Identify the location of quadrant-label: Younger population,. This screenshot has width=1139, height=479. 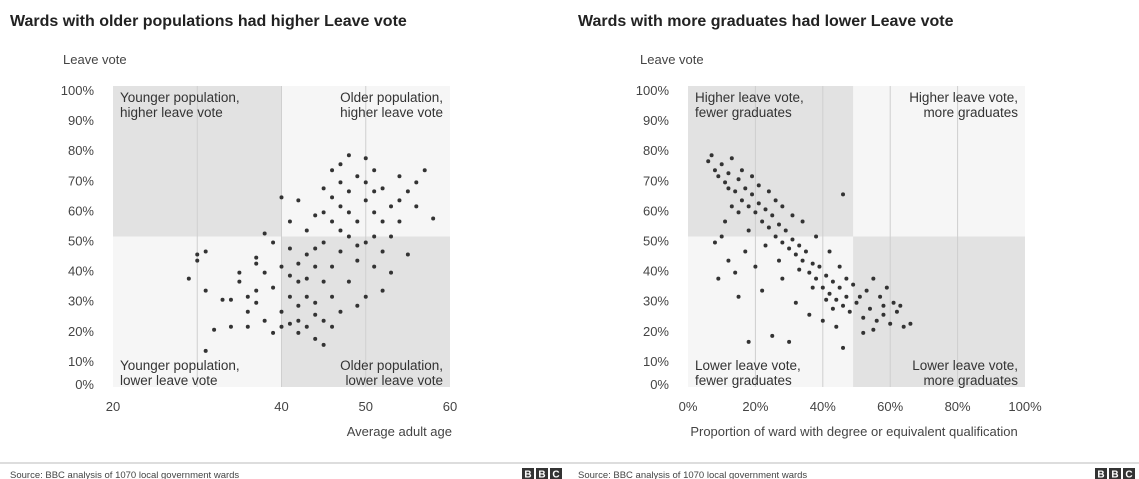
(180, 365).